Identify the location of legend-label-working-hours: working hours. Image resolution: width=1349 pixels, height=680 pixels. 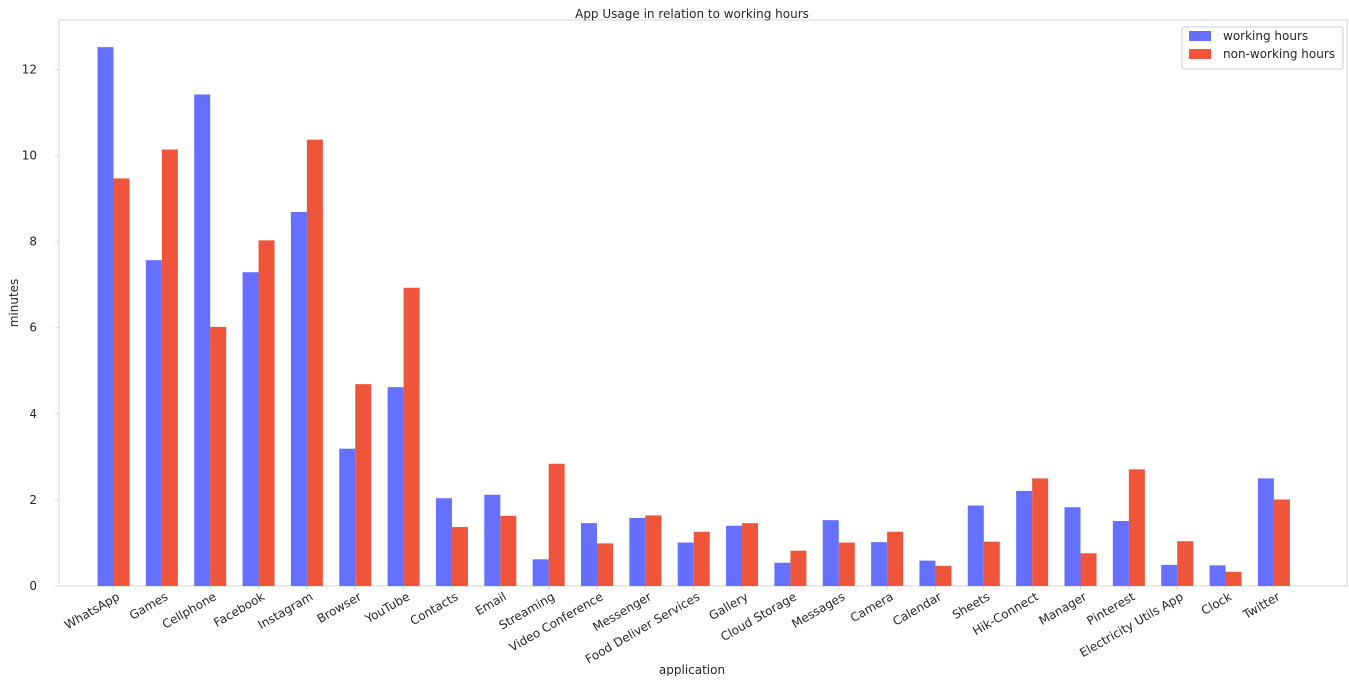
(1265, 36).